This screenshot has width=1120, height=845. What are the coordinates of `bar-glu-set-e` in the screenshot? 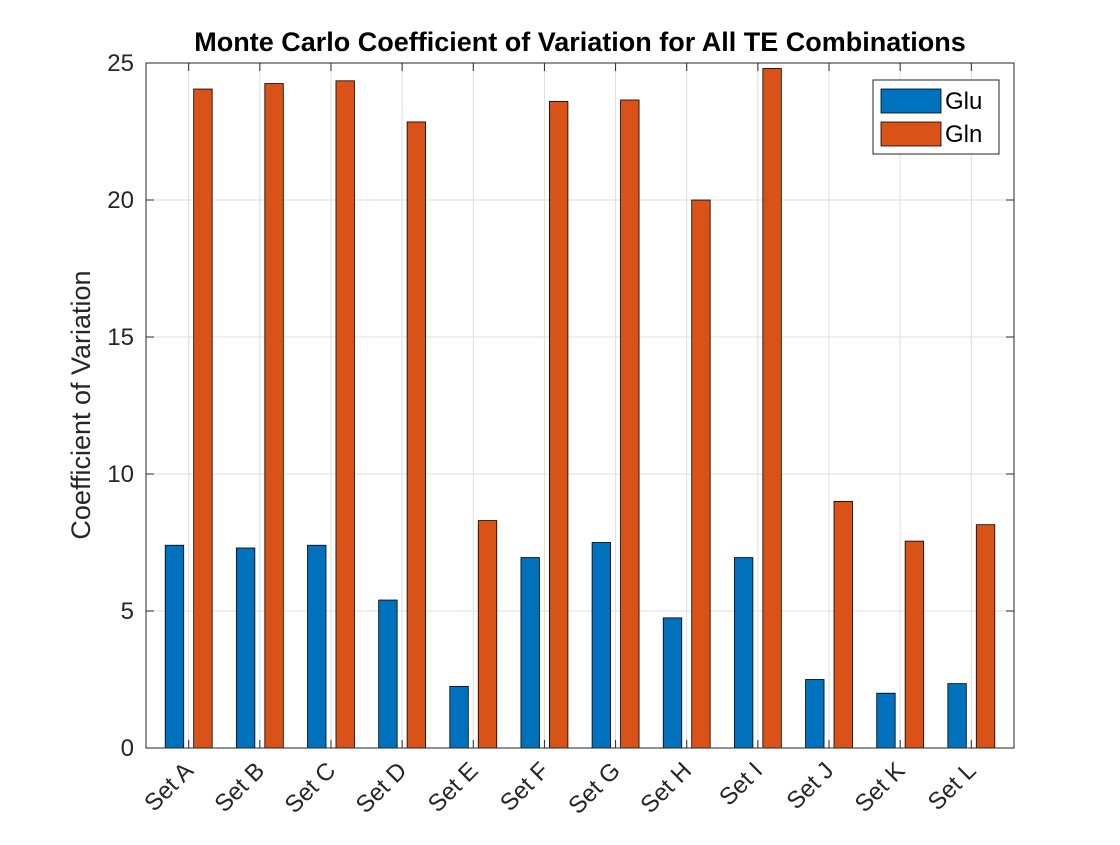 It's located at (459, 717).